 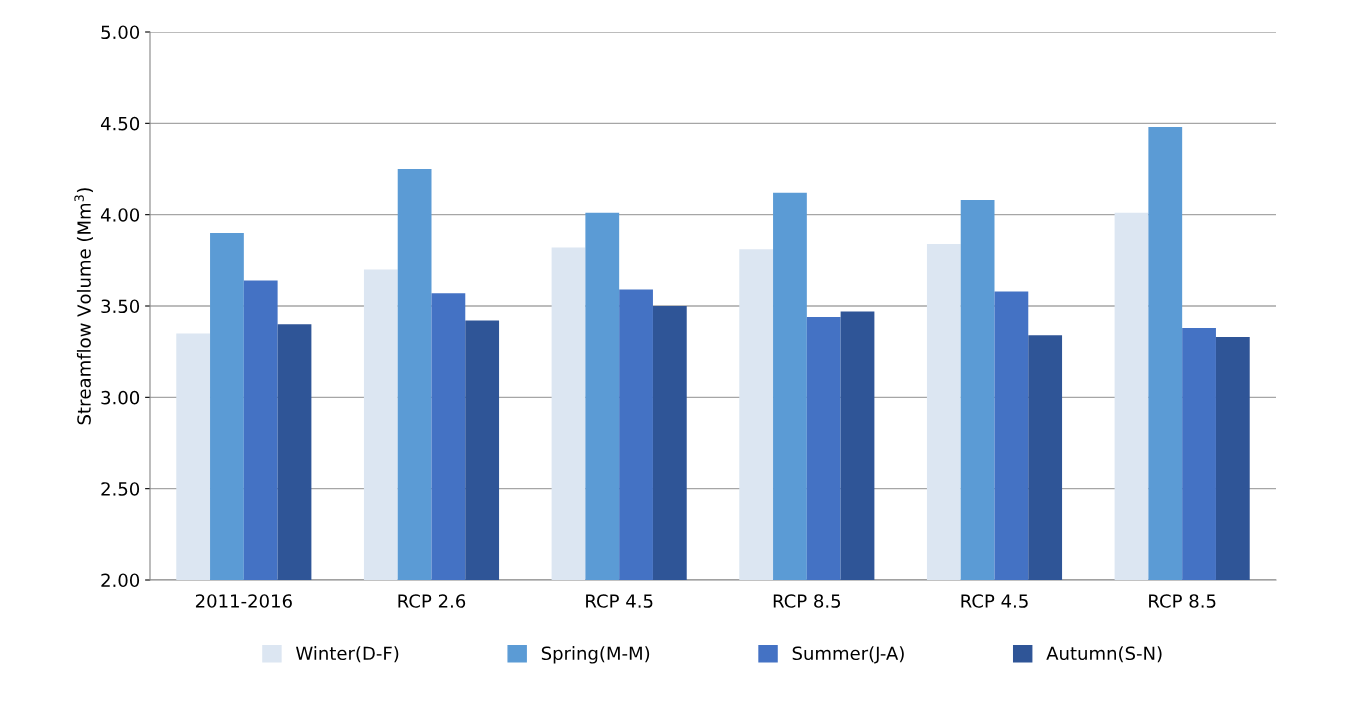 What do you see at coordinates (120, 489) in the screenshot?
I see `y-tick-label: 2.50` at bounding box center [120, 489].